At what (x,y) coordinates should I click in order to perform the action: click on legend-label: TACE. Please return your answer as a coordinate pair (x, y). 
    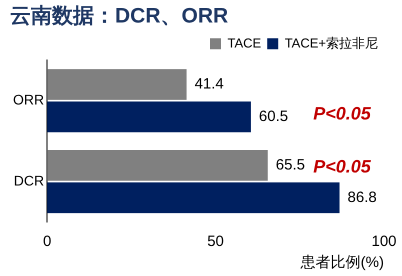
    Looking at the image, I should click on (244, 42).